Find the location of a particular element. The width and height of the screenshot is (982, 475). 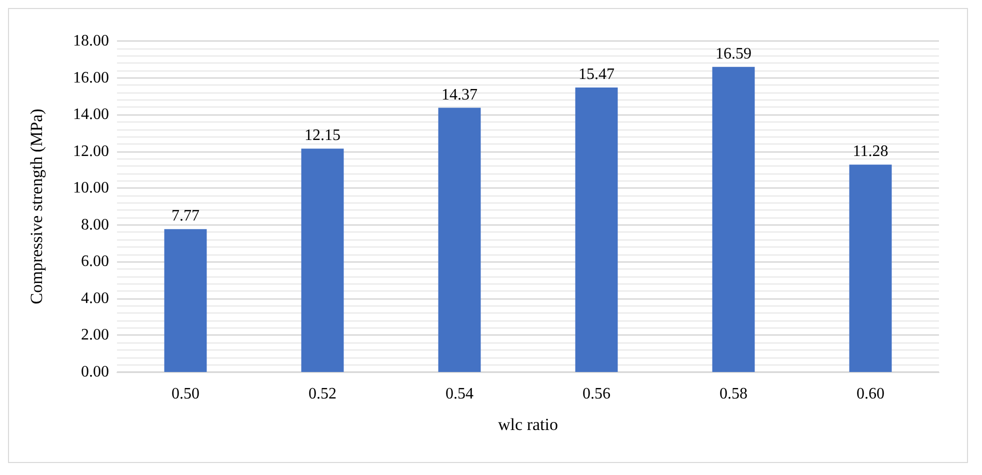

y-tick-label: 14.00 is located at coordinates (91, 115).